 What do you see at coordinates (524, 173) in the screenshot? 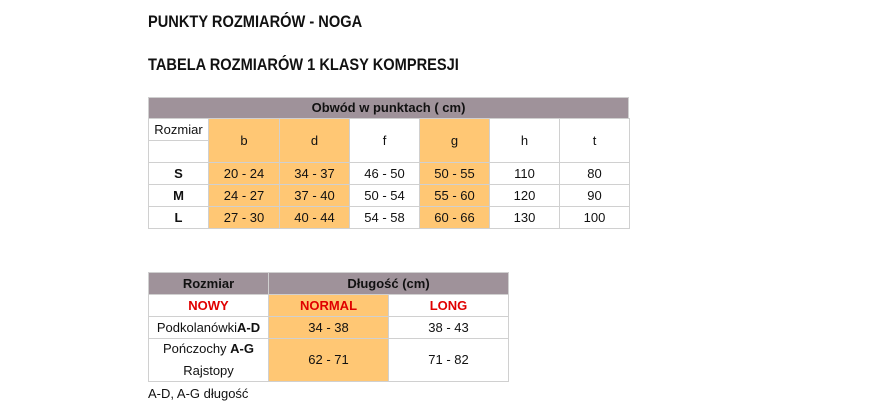
I see `value-cell: 110` at bounding box center [524, 173].